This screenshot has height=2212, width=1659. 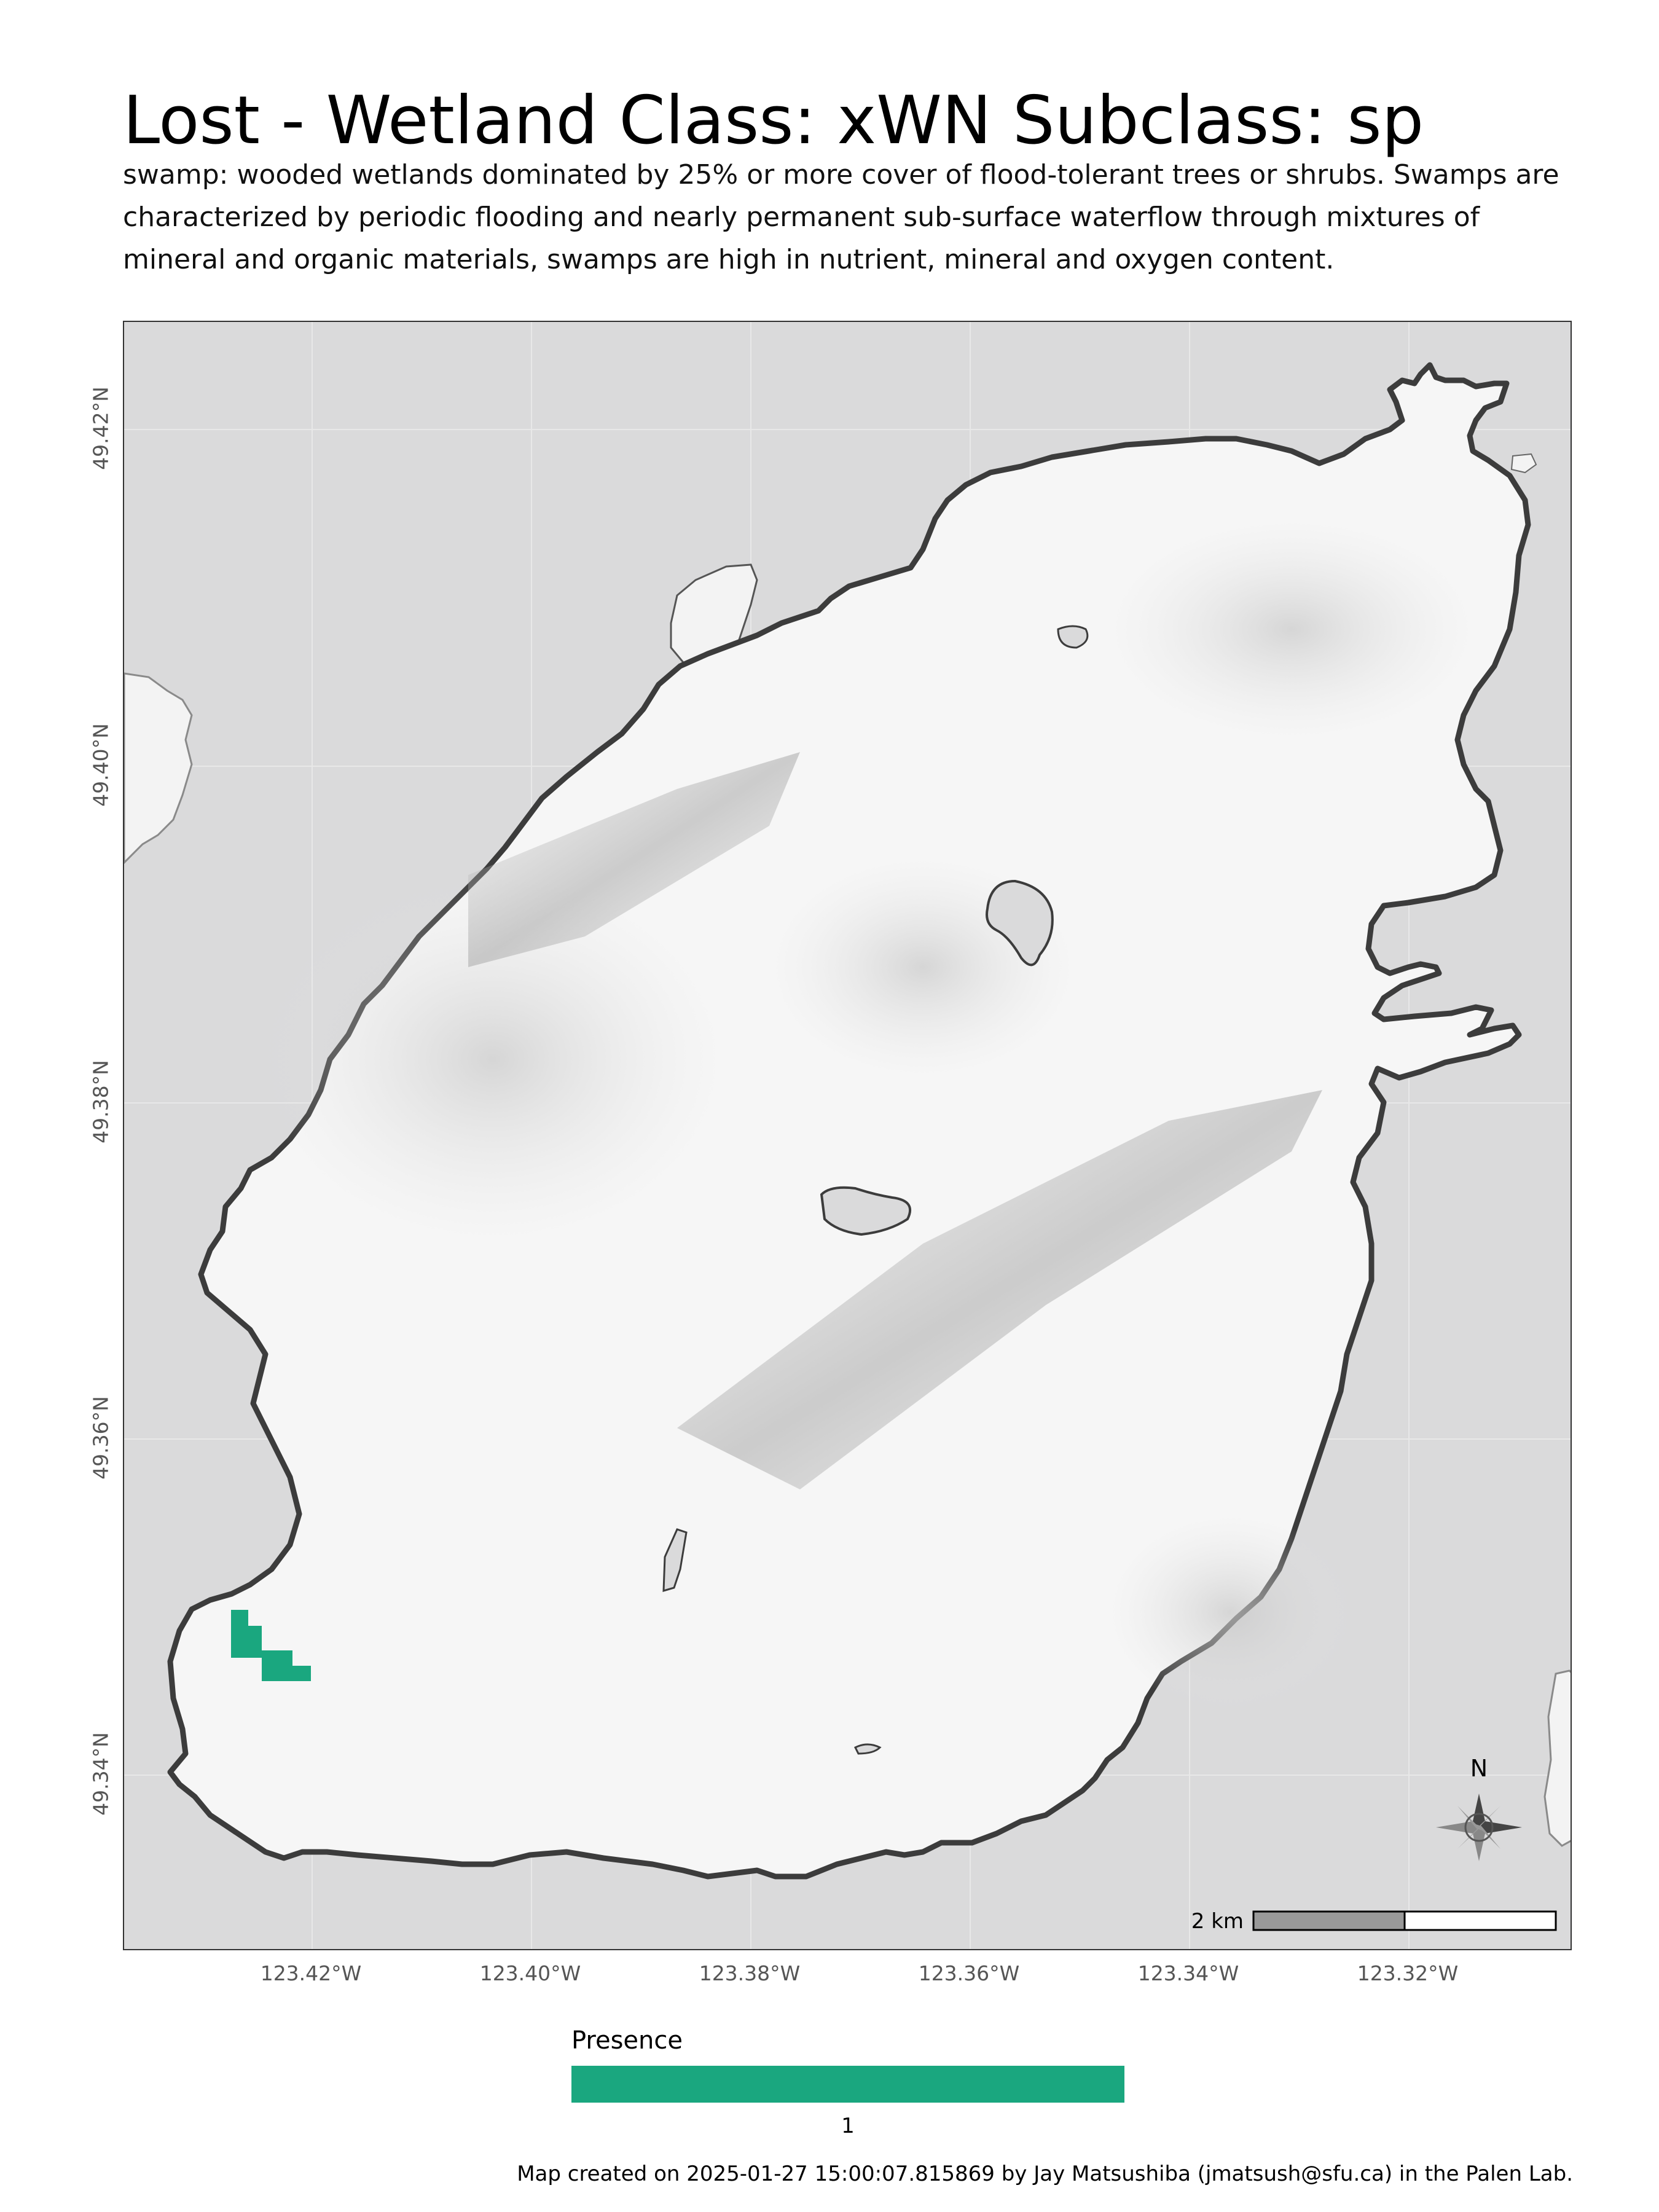 I want to click on lon-tick: 123.42°W, so click(x=311, y=1973).